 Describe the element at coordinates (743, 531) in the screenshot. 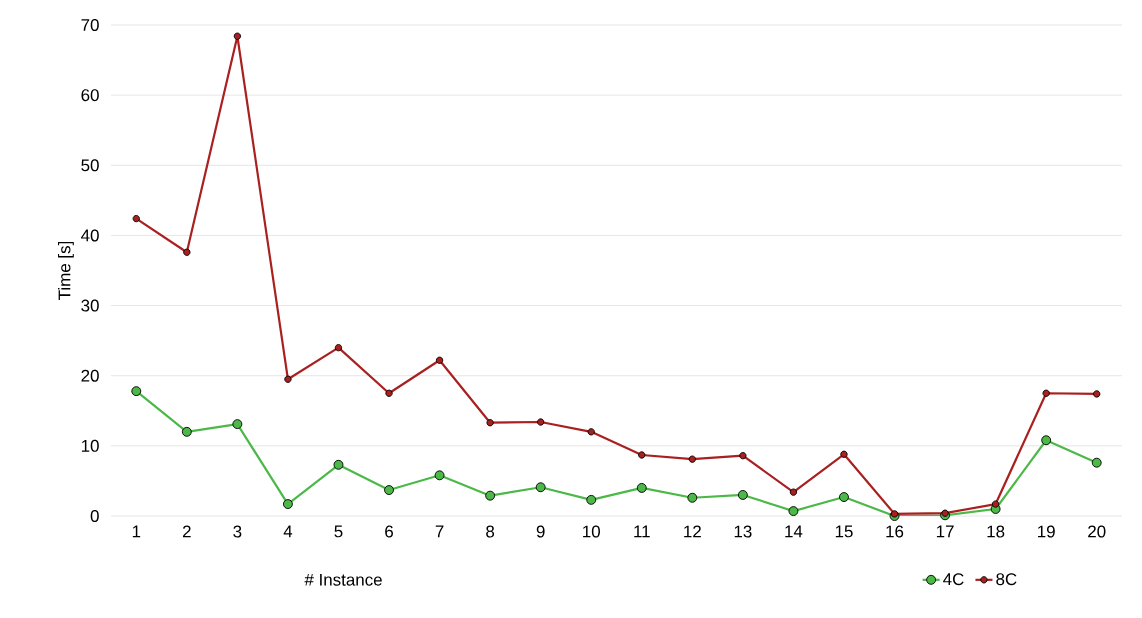

I see `x-tick-label: 13` at that location.